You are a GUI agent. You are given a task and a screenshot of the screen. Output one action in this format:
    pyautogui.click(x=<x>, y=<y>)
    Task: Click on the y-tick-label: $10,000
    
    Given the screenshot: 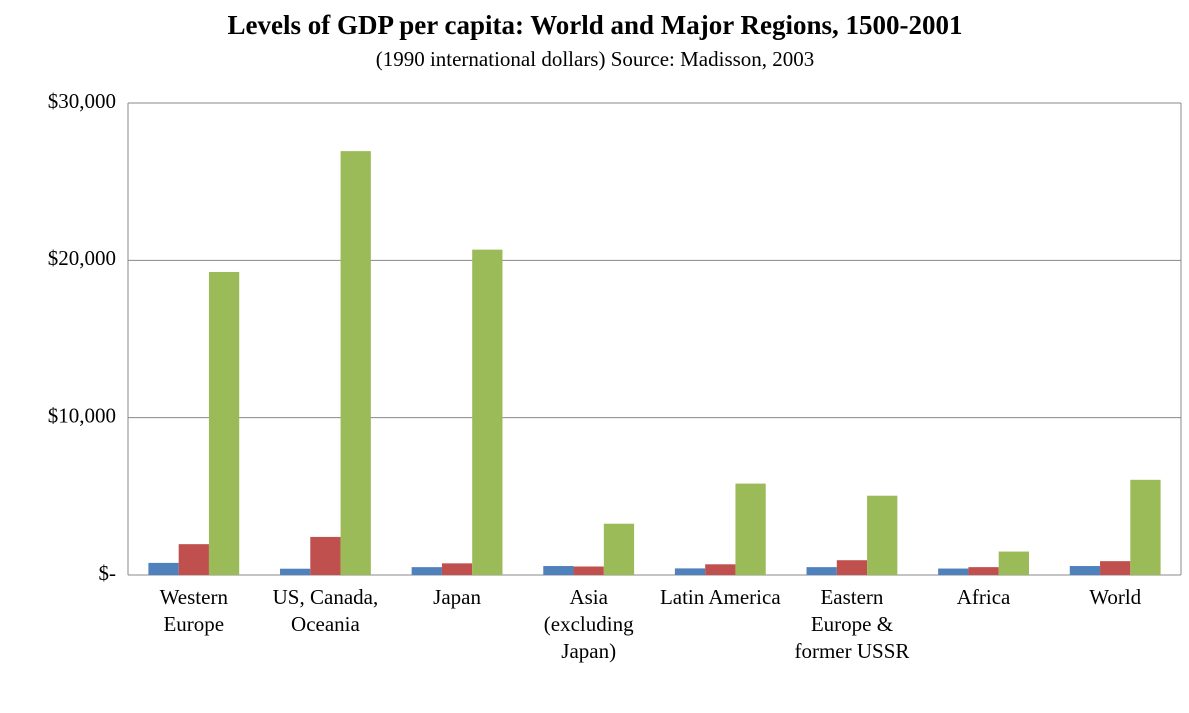 What is the action you would take?
    pyautogui.click(x=82, y=415)
    